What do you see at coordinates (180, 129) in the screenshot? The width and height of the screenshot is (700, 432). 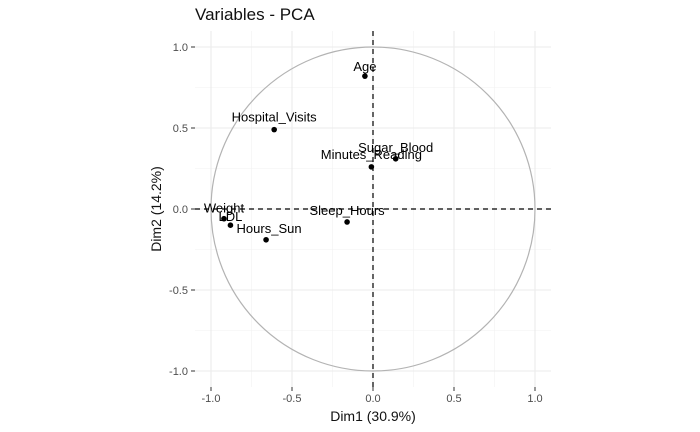 I see `y-tick-label: 0.5` at bounding box center [180, 129].